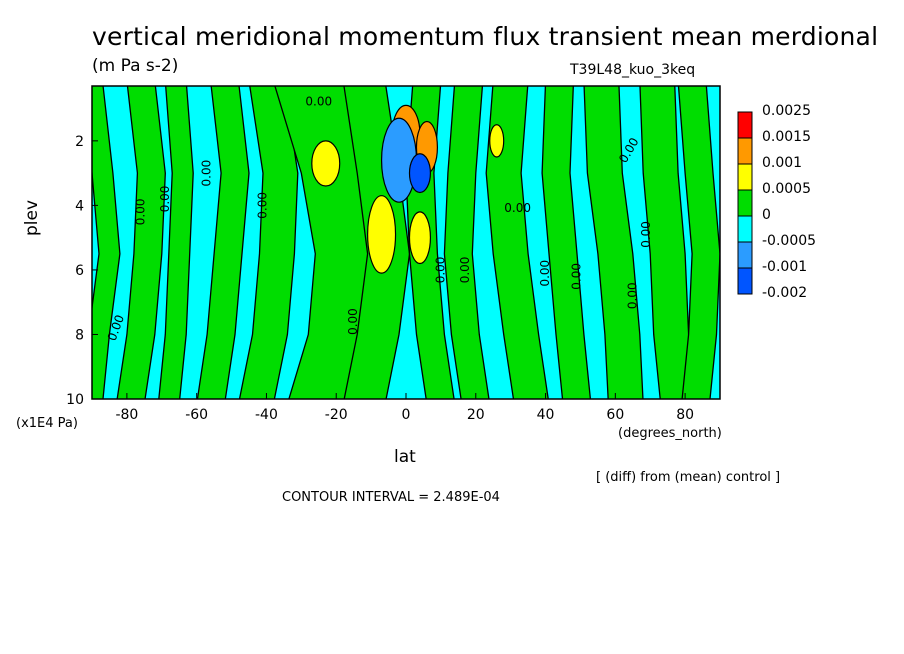  What do you see at coordinates (196, 415) in the screenshot?
I see `x-tick-label: -60` at bounding box center [196, 415].